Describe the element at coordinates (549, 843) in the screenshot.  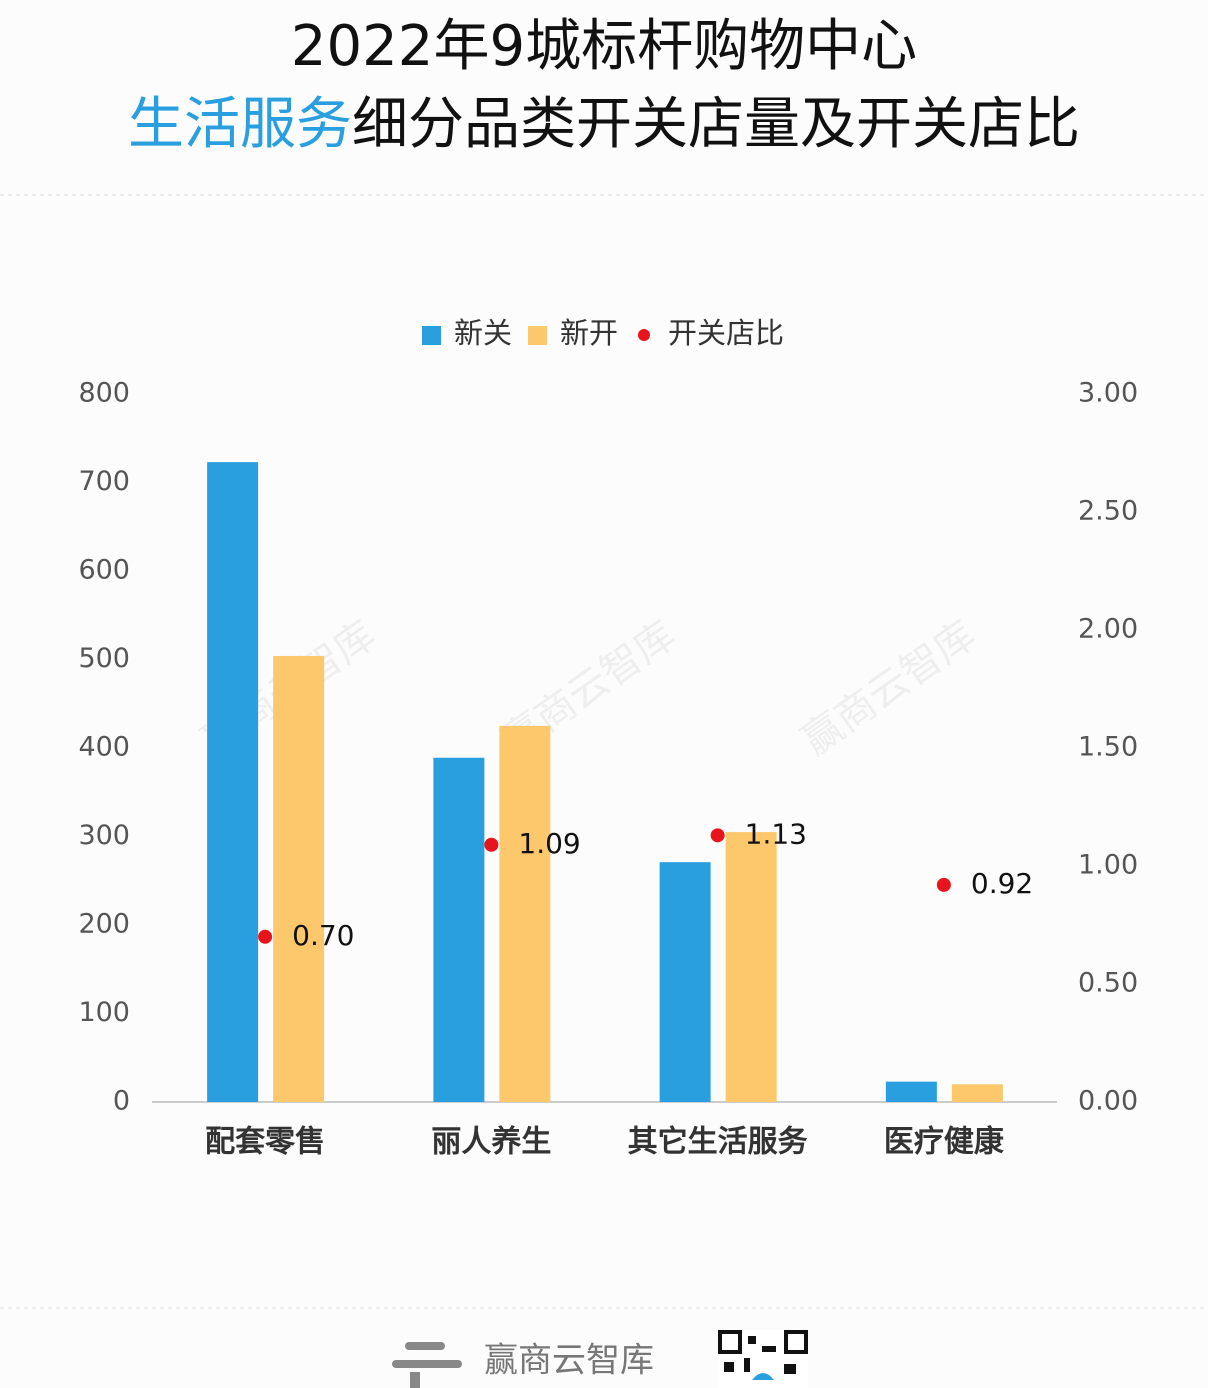
I see `data-label: 1.09` at that location.